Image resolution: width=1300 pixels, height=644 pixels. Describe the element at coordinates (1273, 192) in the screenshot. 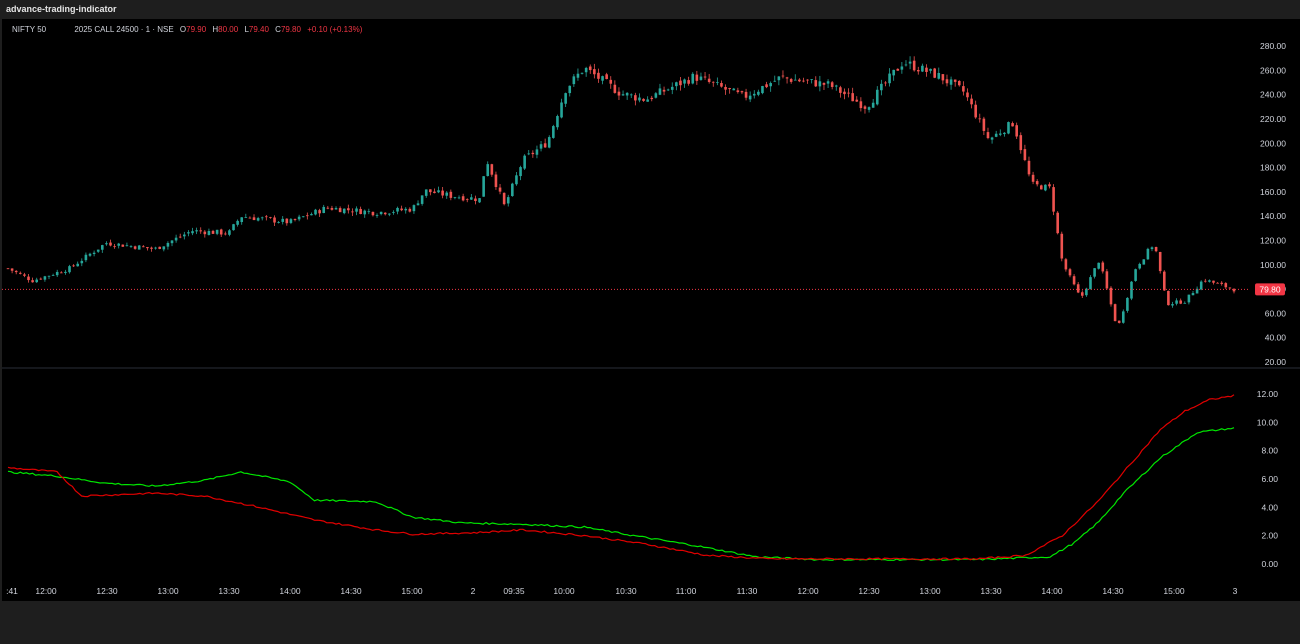

I see `price-tick-label: 160.00` at that location.